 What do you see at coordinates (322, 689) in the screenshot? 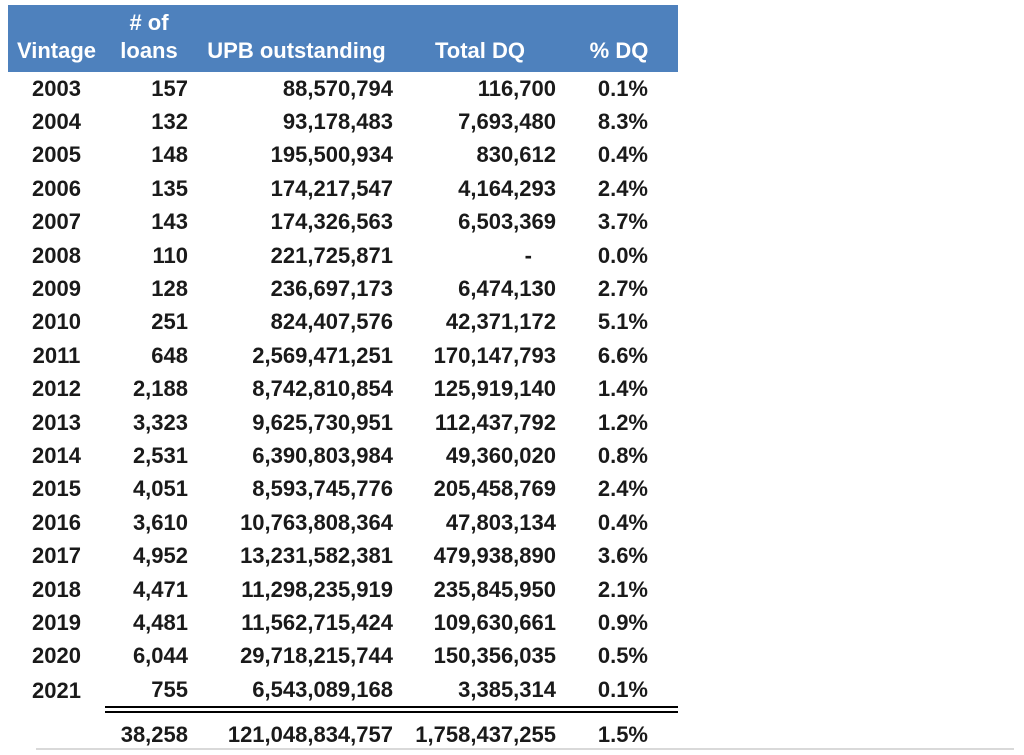
I see `cell-upb-outstanding: 6,543,089,168` at bounding box center [322, 689].